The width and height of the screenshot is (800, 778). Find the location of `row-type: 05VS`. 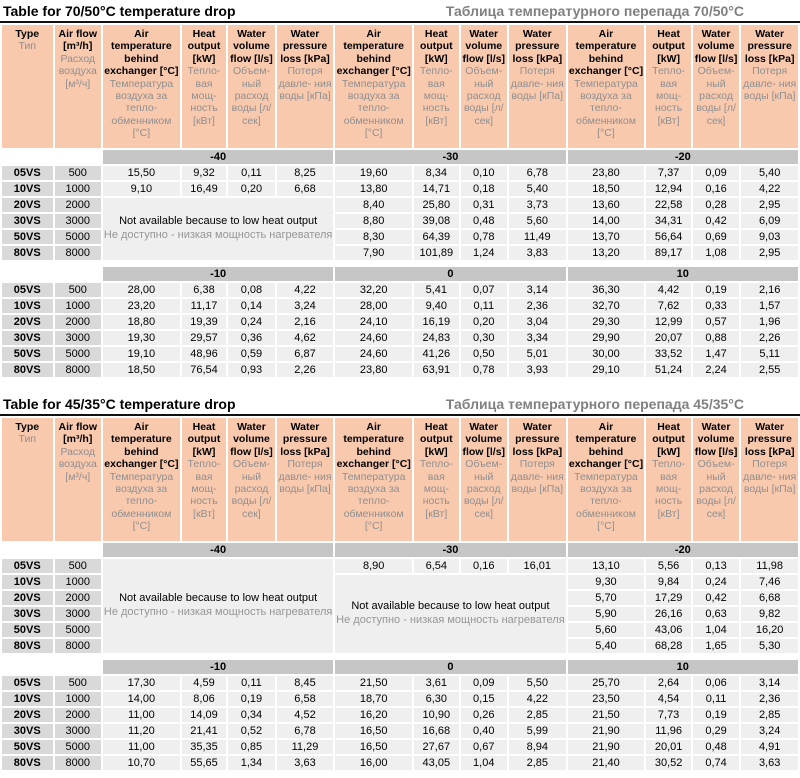

row-type: 05VS is located at coordinates (27, 566).